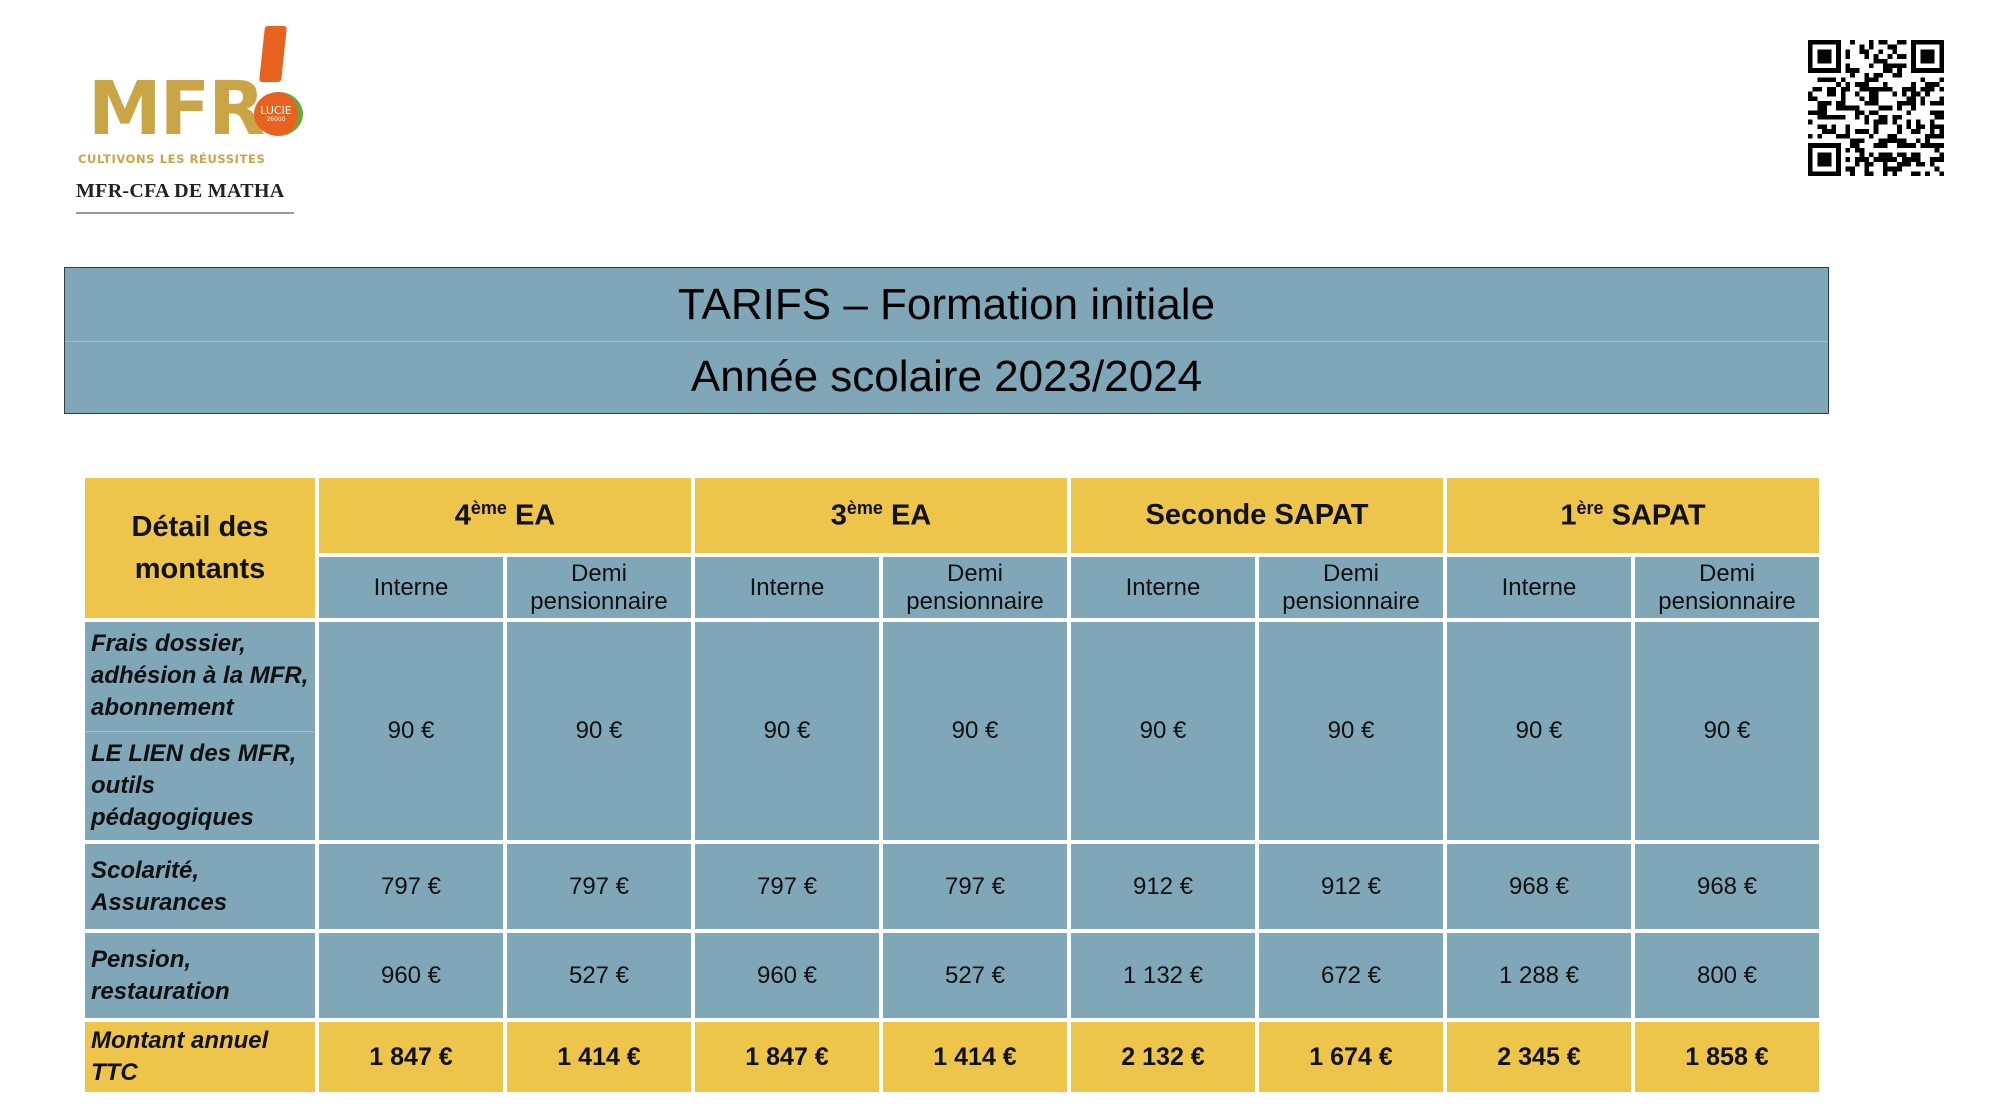 Image resolution: width=1996 pixels, height=1107 pixels. I want to click on row-label-part: LE LIEN des MFR, outils pédagogiques, so click(194, 785).